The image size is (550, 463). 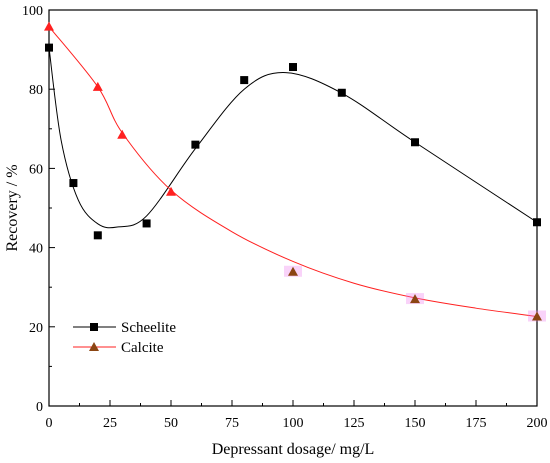 What do you see at coordinates (293, 449) in the screenshot?
I see `x-axis-title: Depressant dosage/ mg/L` at bounding box center [293, 449].